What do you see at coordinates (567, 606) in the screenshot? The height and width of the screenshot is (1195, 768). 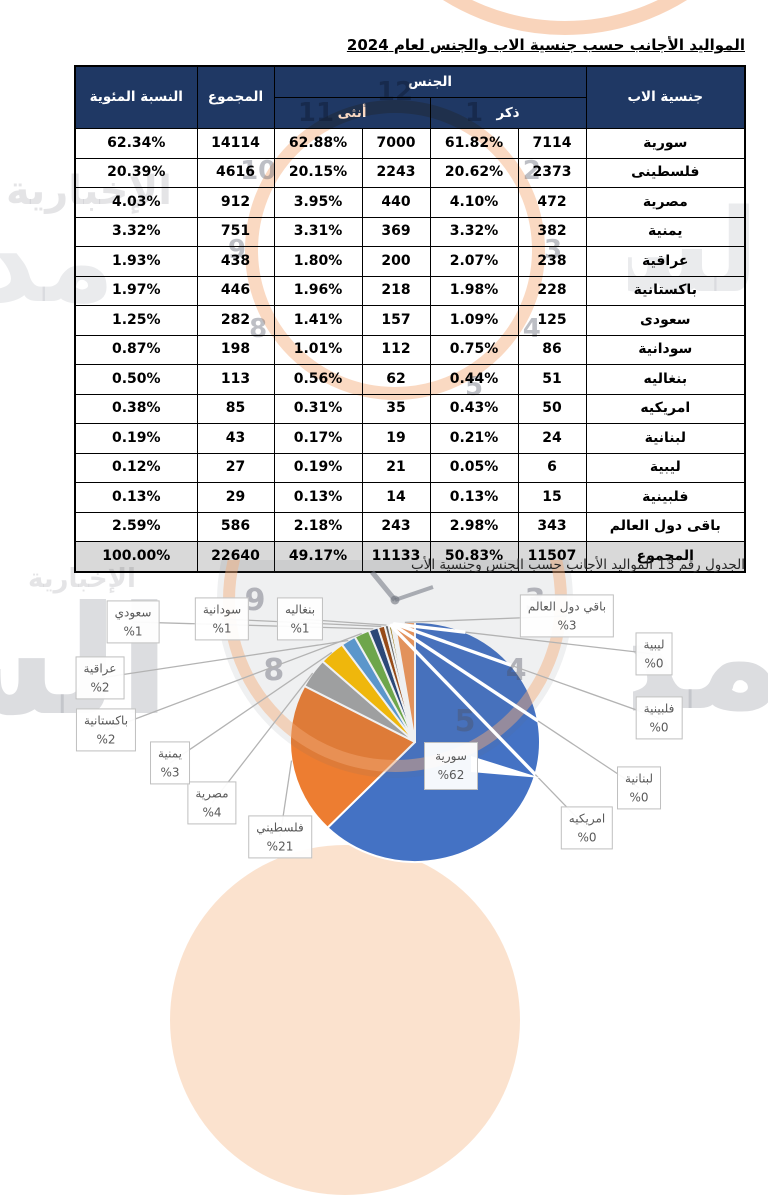 I see `pie-label-name: باقي دول العالم` at bounding box center [567, 606].